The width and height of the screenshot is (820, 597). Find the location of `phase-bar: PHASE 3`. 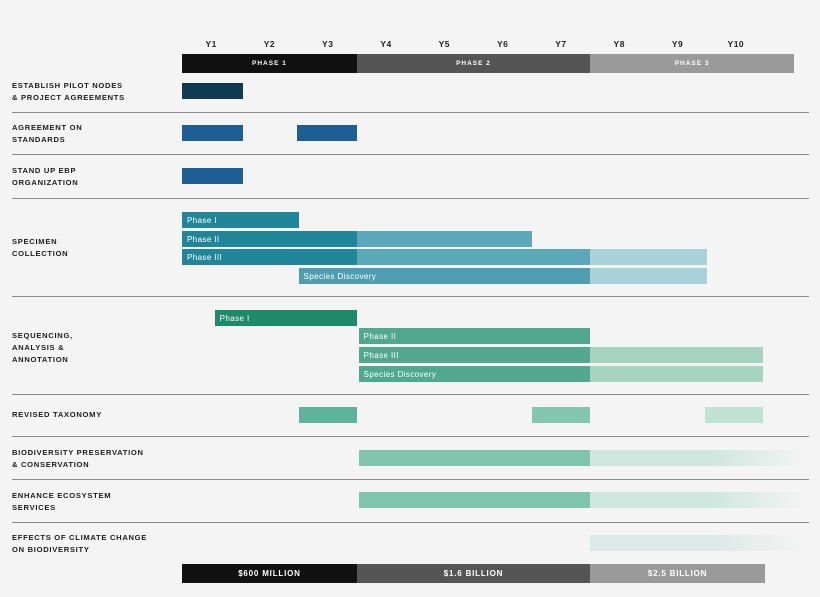

phase-bar: PHASE 3 is located at coordinates (692, 63).